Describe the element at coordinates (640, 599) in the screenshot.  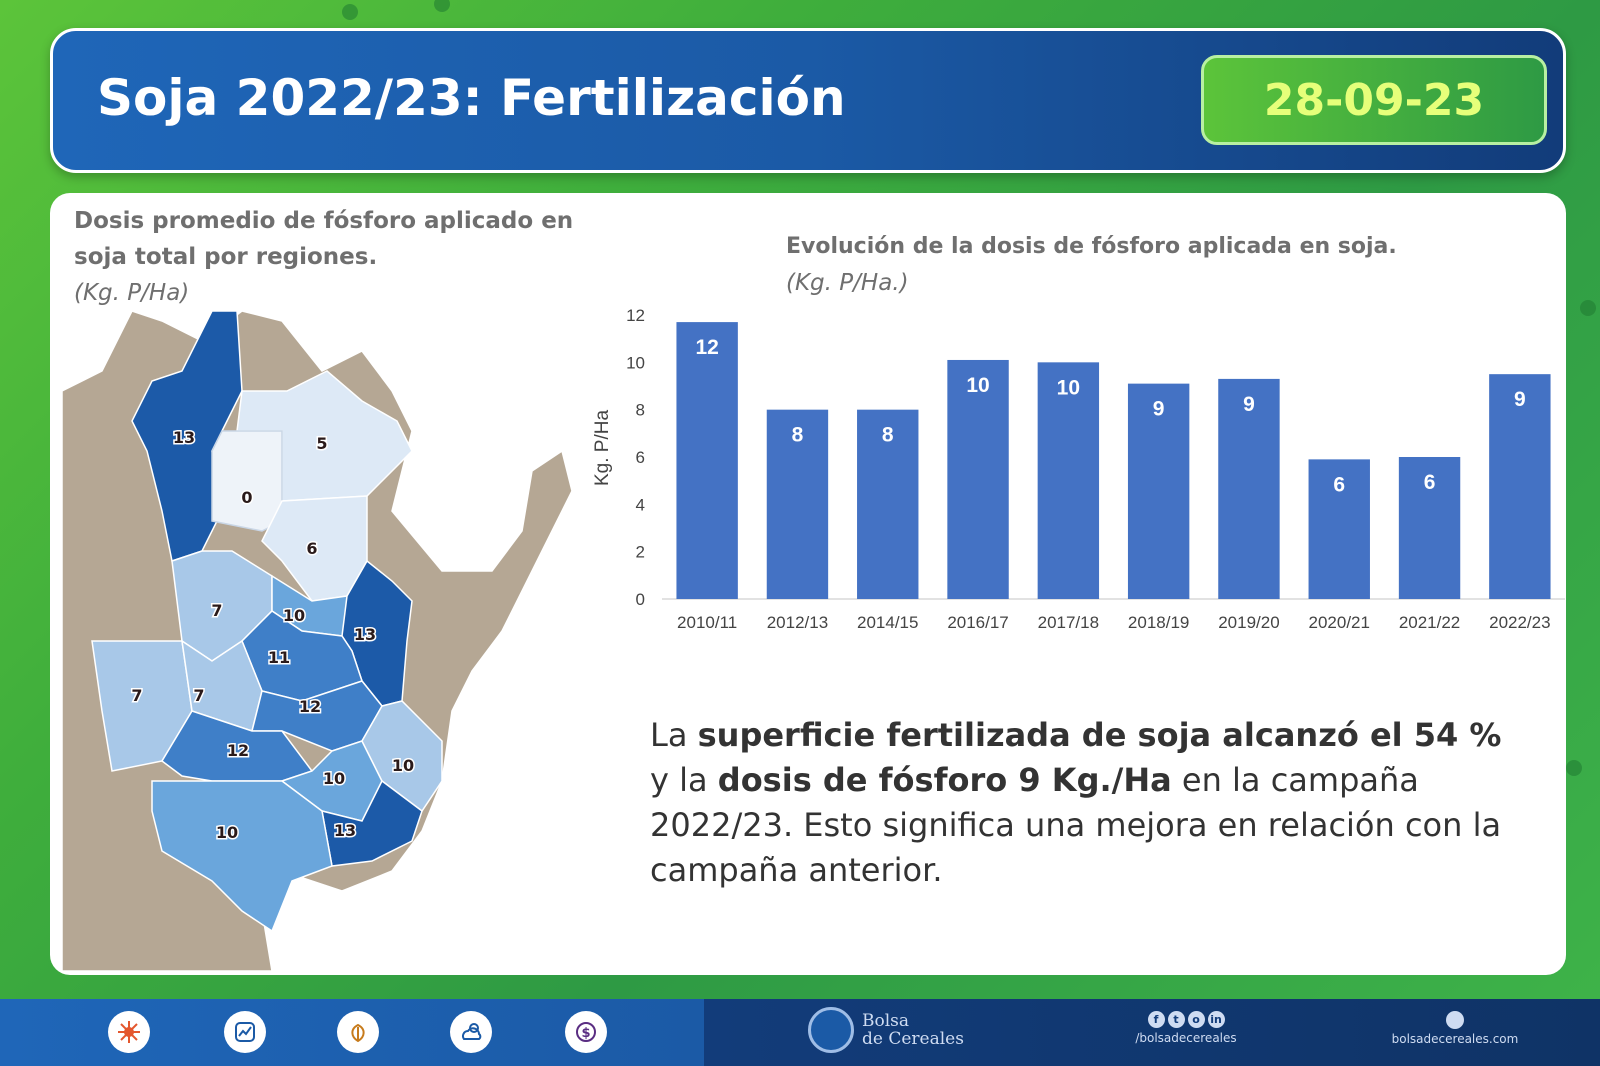
I see `y-tick-label: 0` at that location.